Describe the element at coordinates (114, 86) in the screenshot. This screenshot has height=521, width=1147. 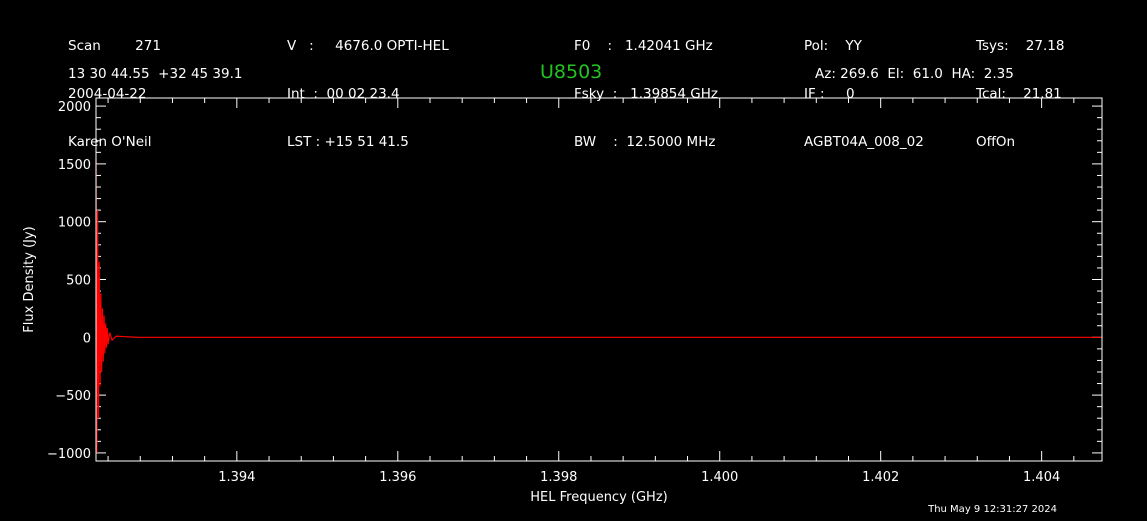
I see `header-column-scan: Scan 271 2004-04-22 Karen O'Neil` at that location.